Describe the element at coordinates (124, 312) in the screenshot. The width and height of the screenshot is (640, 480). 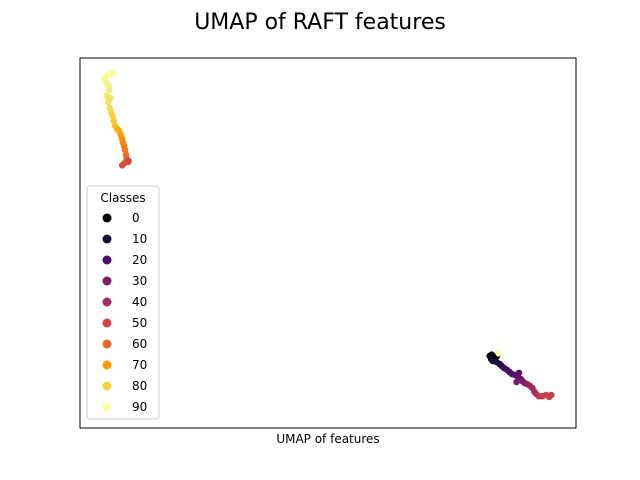
I see `legend-entries: 0 10 20 30 40 50 60 70 80 90` at that location.